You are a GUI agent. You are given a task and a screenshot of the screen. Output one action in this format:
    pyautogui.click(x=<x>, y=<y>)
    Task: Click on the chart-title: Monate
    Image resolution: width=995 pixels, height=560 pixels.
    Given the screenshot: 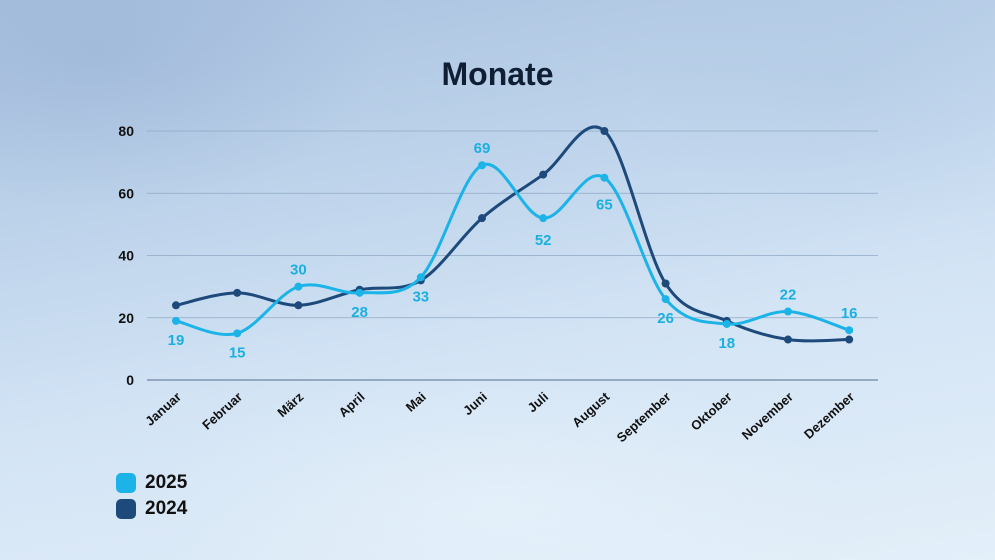 What is the action you would take?
    pyautogui.click(x=497, y=74)
    